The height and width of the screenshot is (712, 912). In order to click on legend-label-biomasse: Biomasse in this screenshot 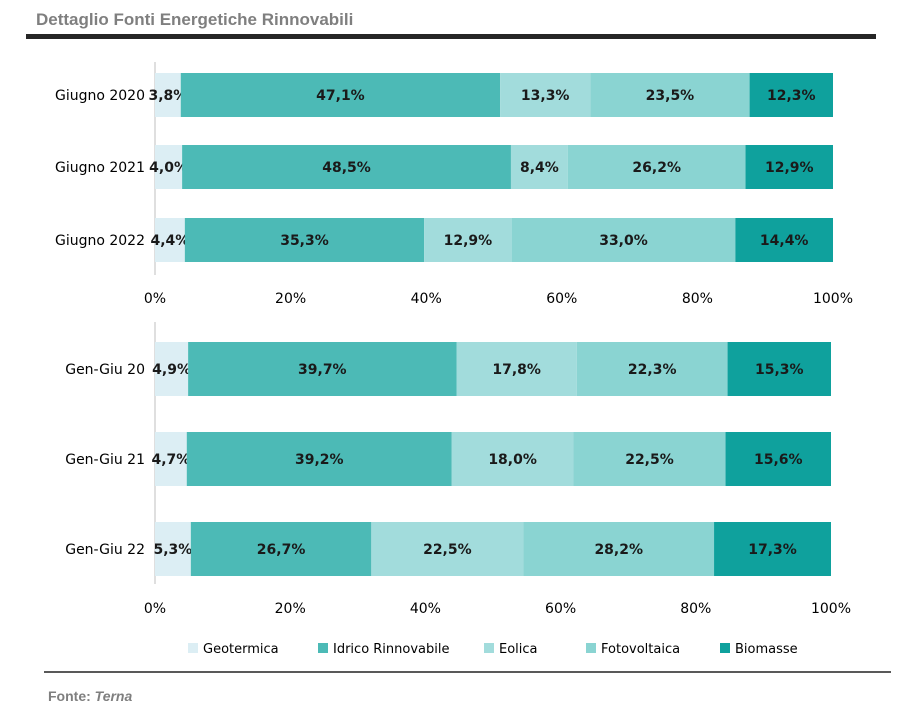, I will do `click(766, 649)`.